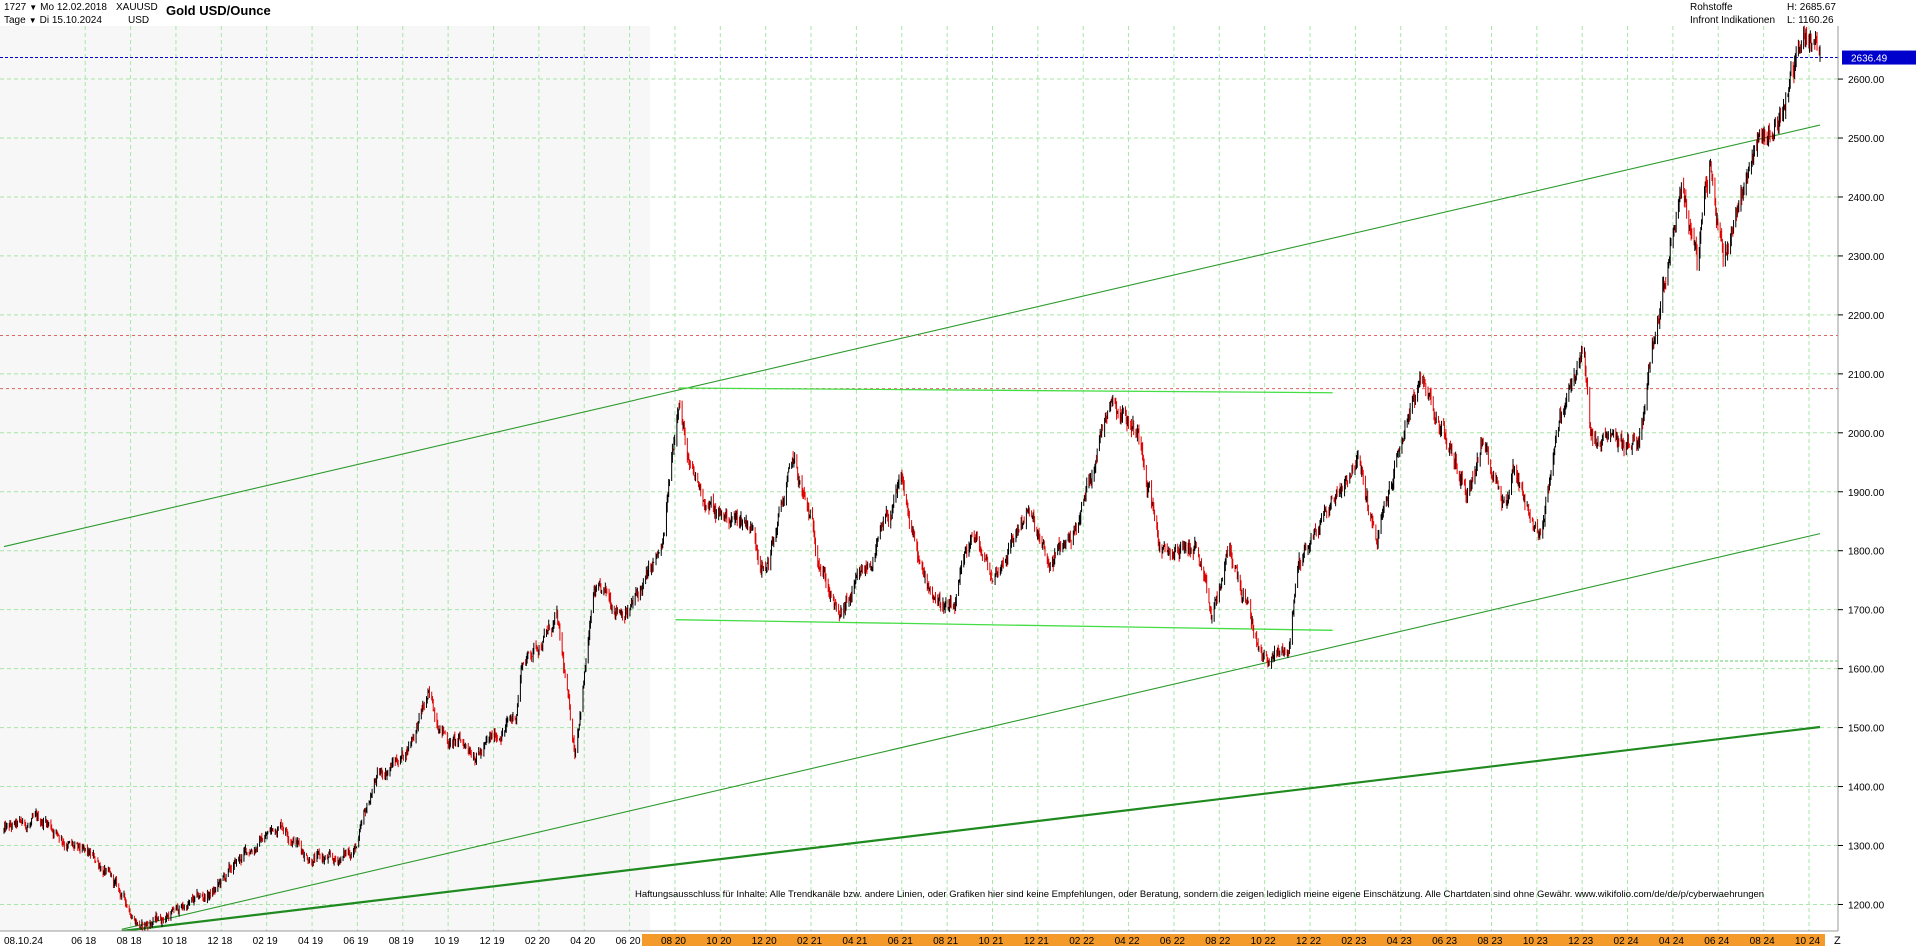 The height and width of the screenshot is (948, 1916). What do you see at coordinates (1866, 847) in the screenshot?
I see `y-tick-label: 1300.00` at bounding box center [1866, 847].